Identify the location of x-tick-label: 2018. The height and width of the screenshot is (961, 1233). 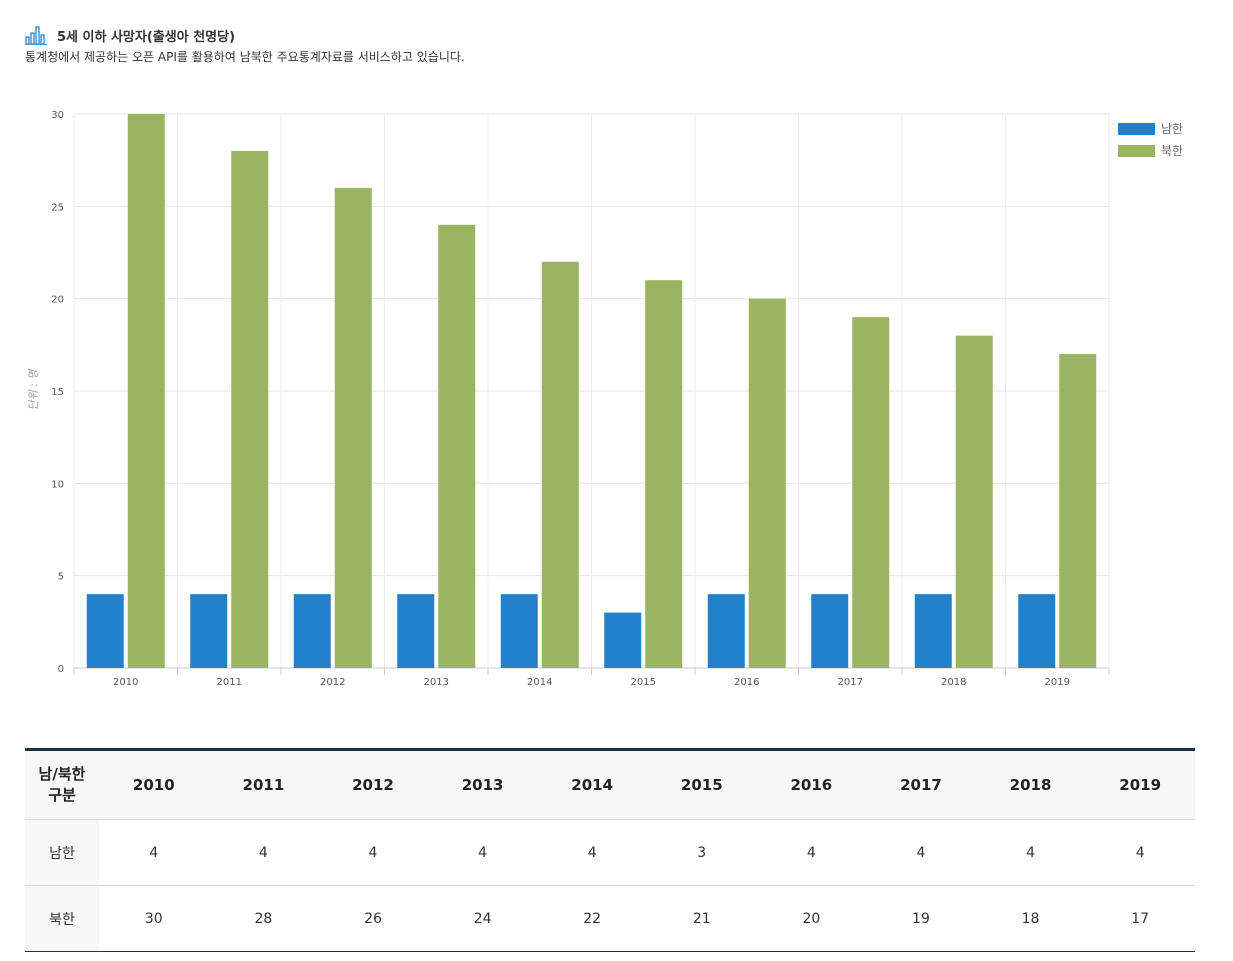
(953, 682).